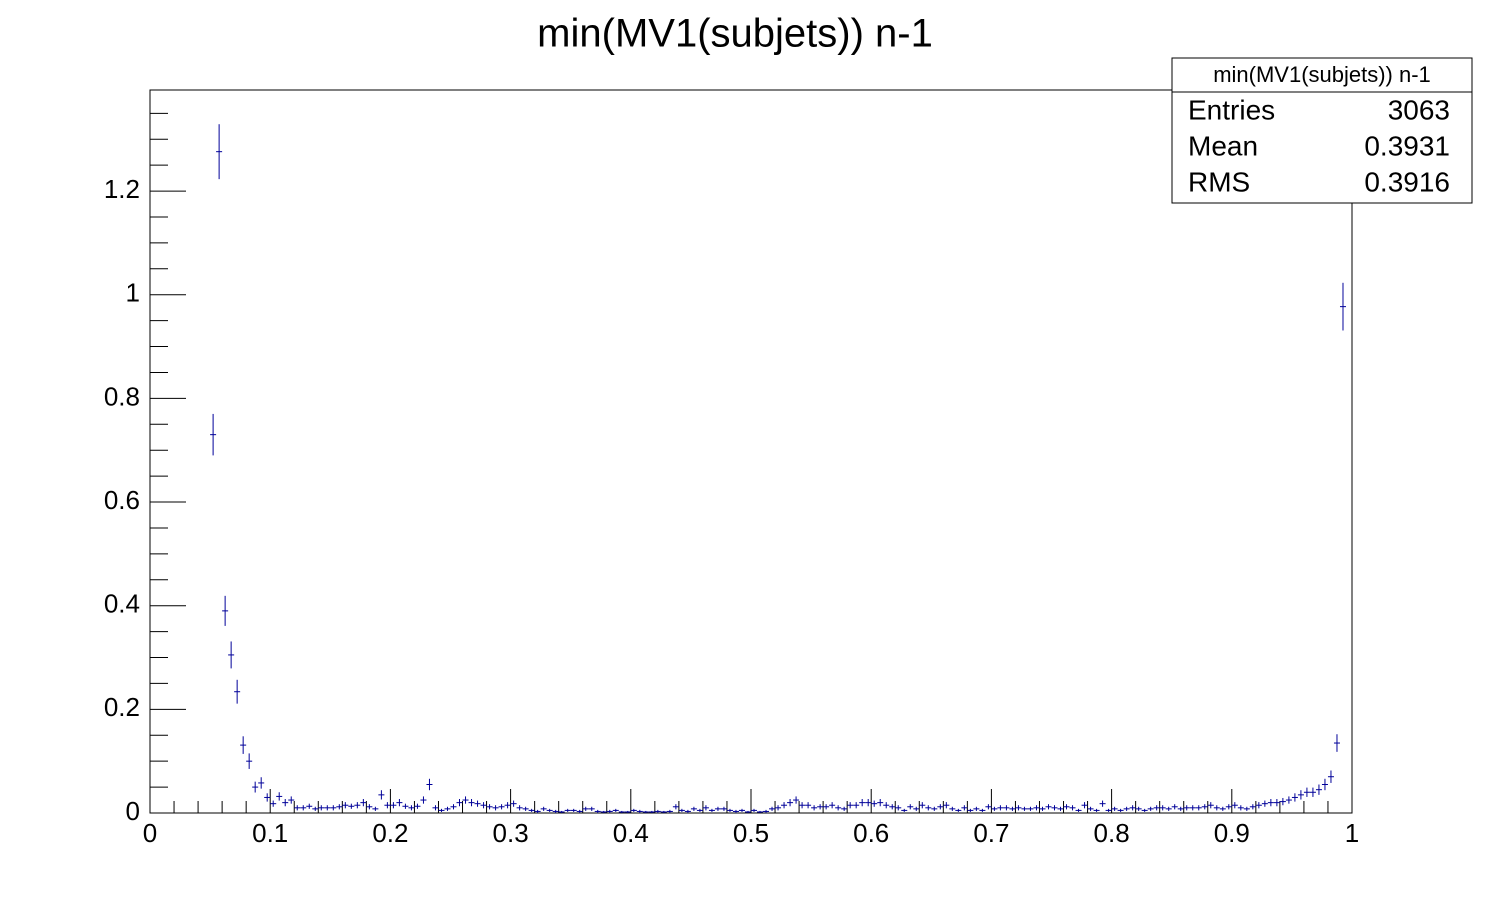 The width and height of the screenshot is (1503, 904). Describe the element at coordinates (390, 833) in the screenshot. I see `x-tick-label: 0.2` at that location.